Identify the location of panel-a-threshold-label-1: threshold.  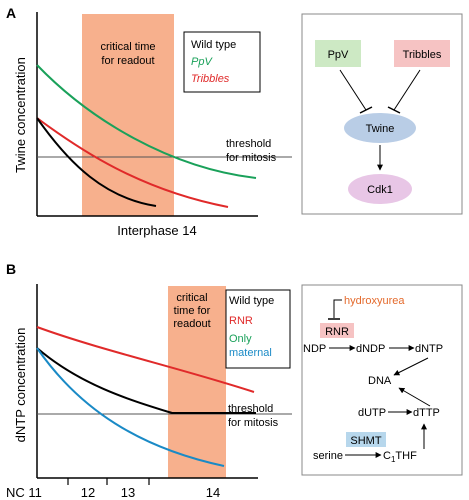
(248, 144).